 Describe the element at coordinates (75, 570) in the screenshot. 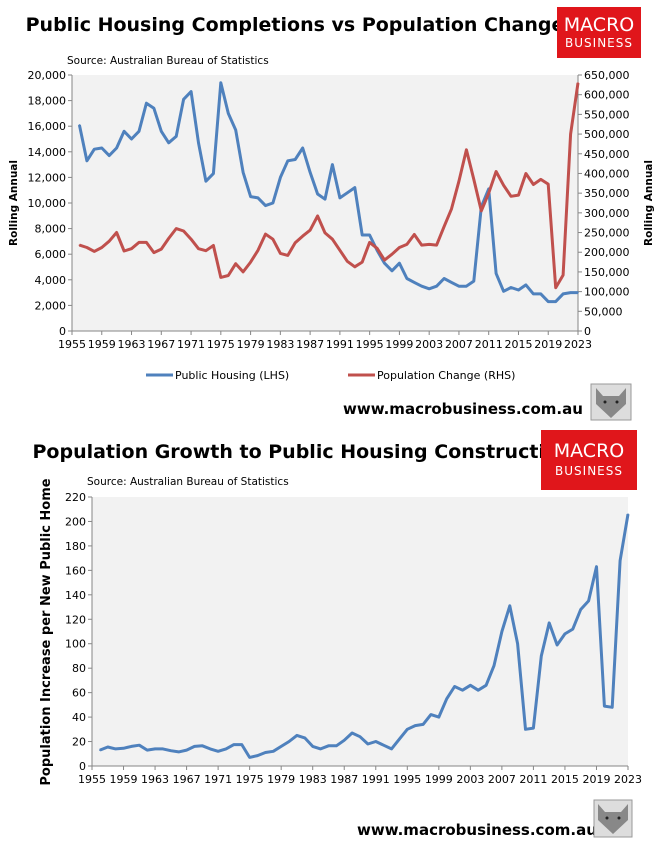

I see `y-tick-label: 160` at that location.